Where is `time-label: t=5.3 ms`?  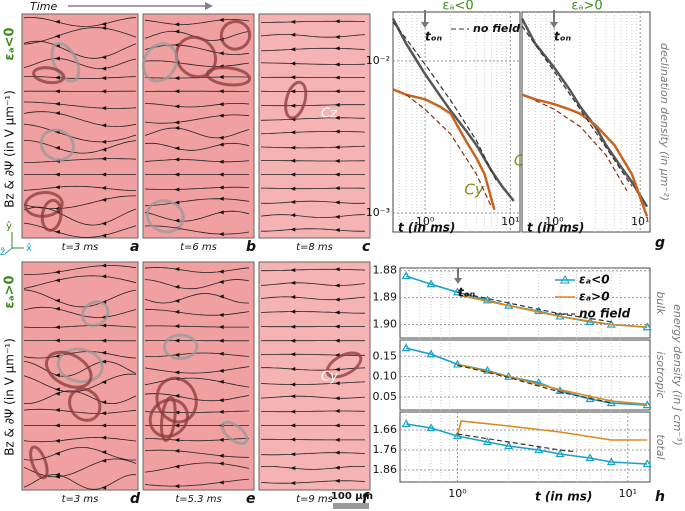
time-label: t=5.3 ms is located at coordinates (198, 499).